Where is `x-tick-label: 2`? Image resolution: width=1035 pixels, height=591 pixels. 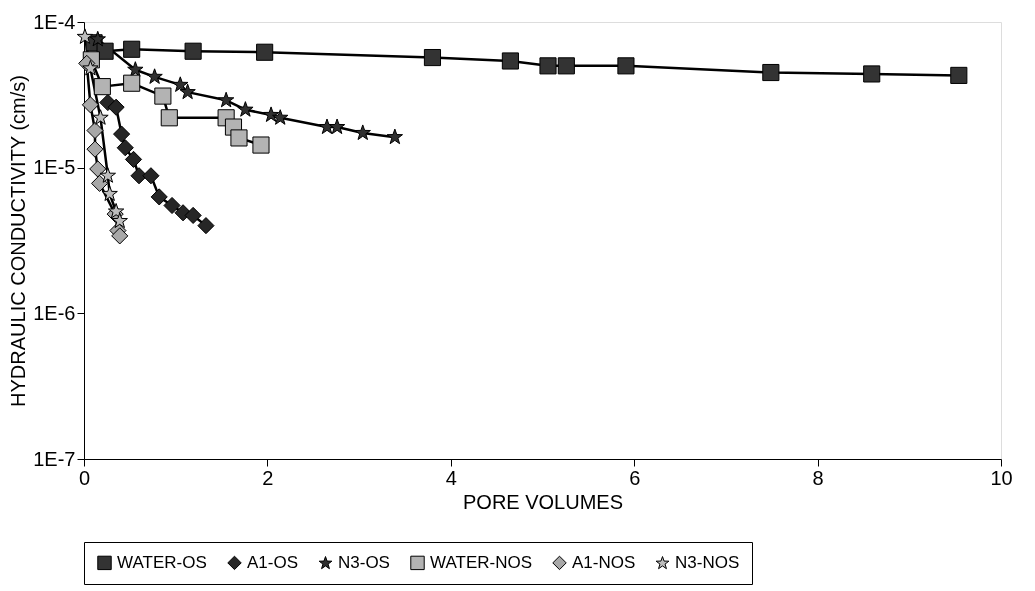
x-tick-label: 2 is located at coordinates (268, 477).